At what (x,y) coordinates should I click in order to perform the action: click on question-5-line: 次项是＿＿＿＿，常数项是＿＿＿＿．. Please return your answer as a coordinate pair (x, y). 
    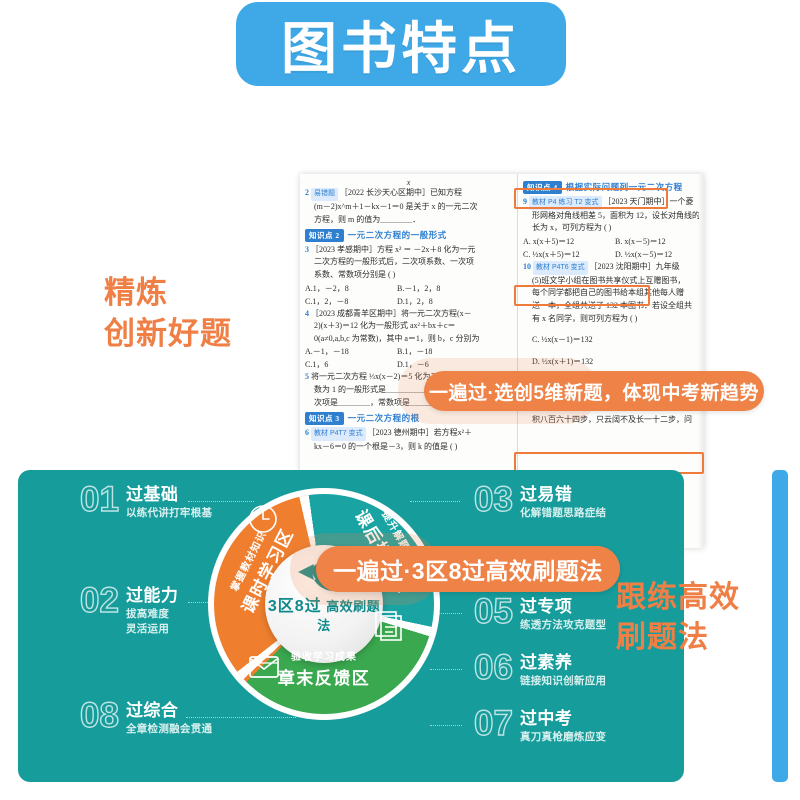
    Looking at the image, I should click on (382, 402).